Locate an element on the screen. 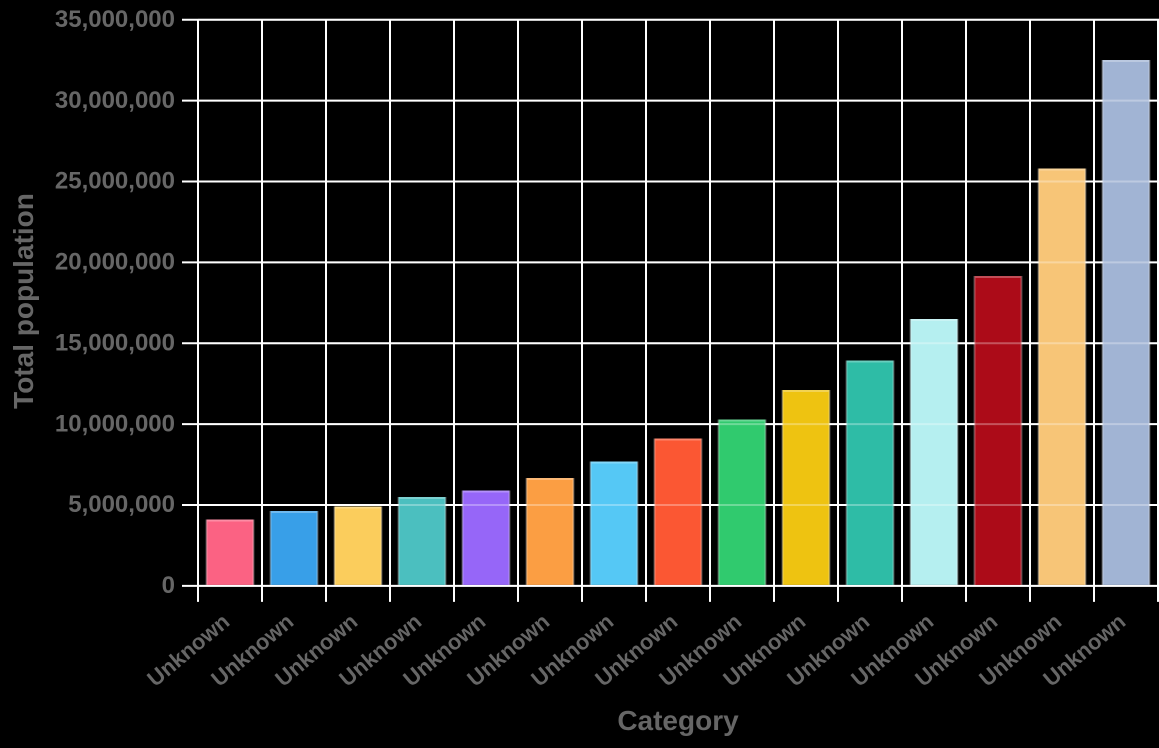  svg-text: Total population is located at coordinates (23, 301).